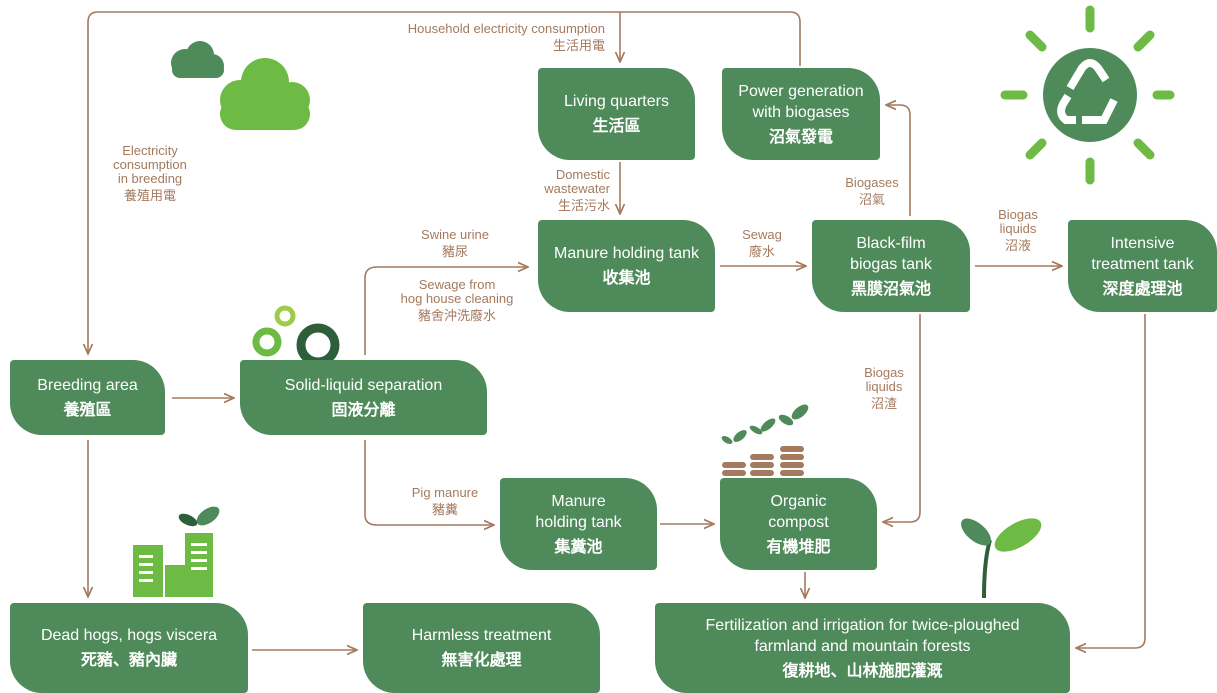 The height and width of the screenshot is (693, 1217). Describe the element at coordinates (761, 251) in the screenshot. I see `edge-label-zh: 廢水` at that location.